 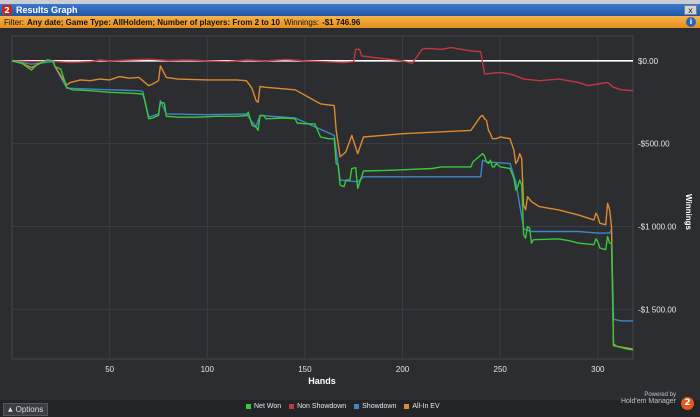 I want to click on x-tick-label: 100, so click(x=208, y=369).